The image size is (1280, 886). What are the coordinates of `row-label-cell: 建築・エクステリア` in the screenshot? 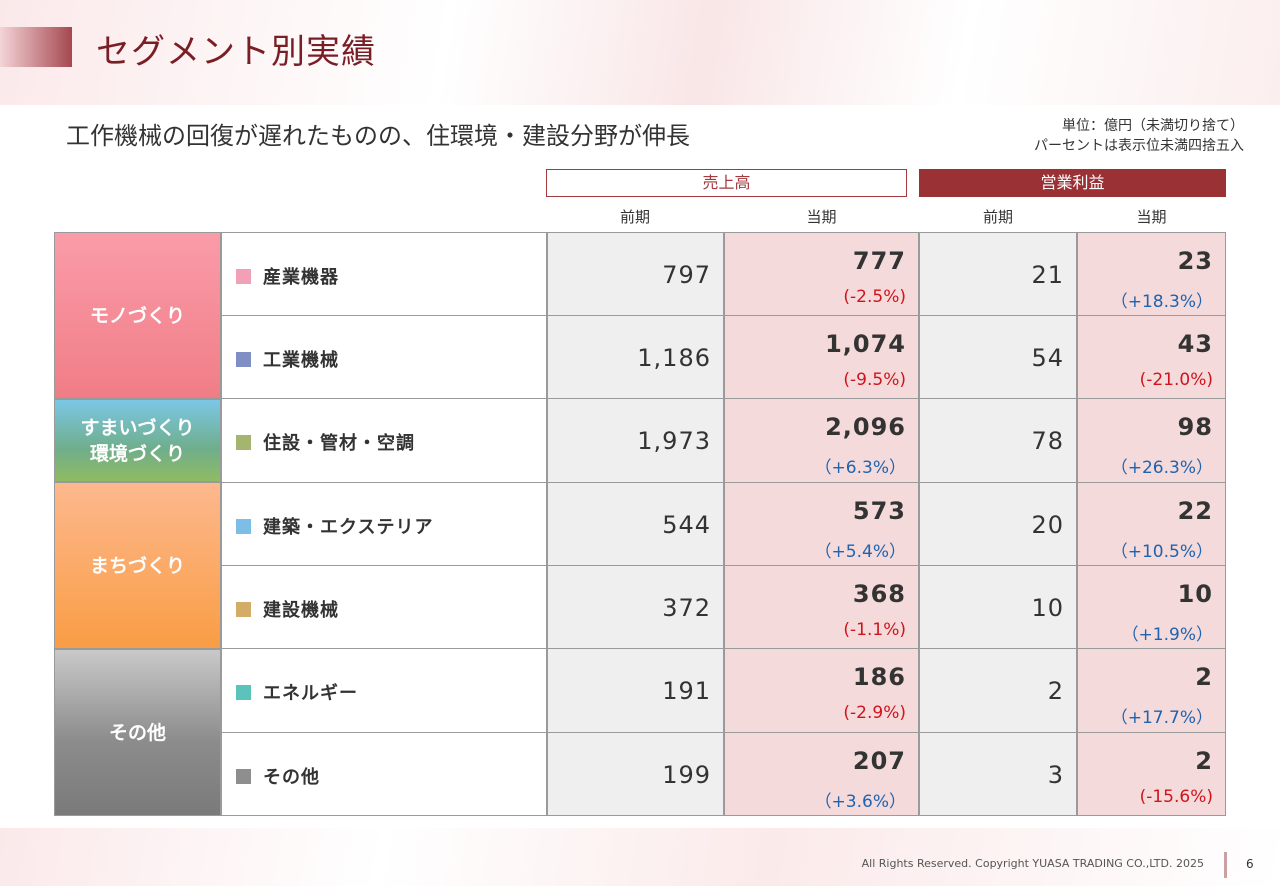 It's located at (384, 524).